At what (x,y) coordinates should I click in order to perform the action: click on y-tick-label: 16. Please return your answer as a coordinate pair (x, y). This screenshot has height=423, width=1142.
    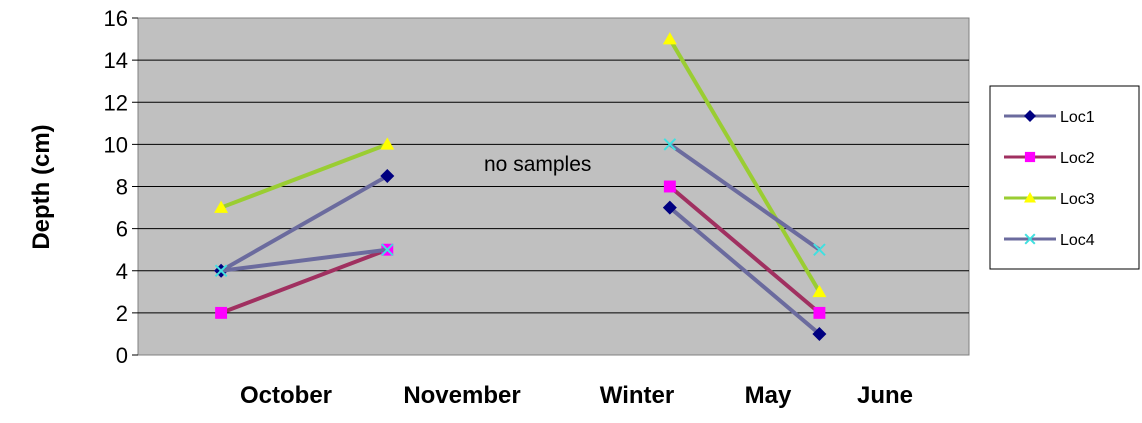
    Looking at the image, I should click on (116, 18).